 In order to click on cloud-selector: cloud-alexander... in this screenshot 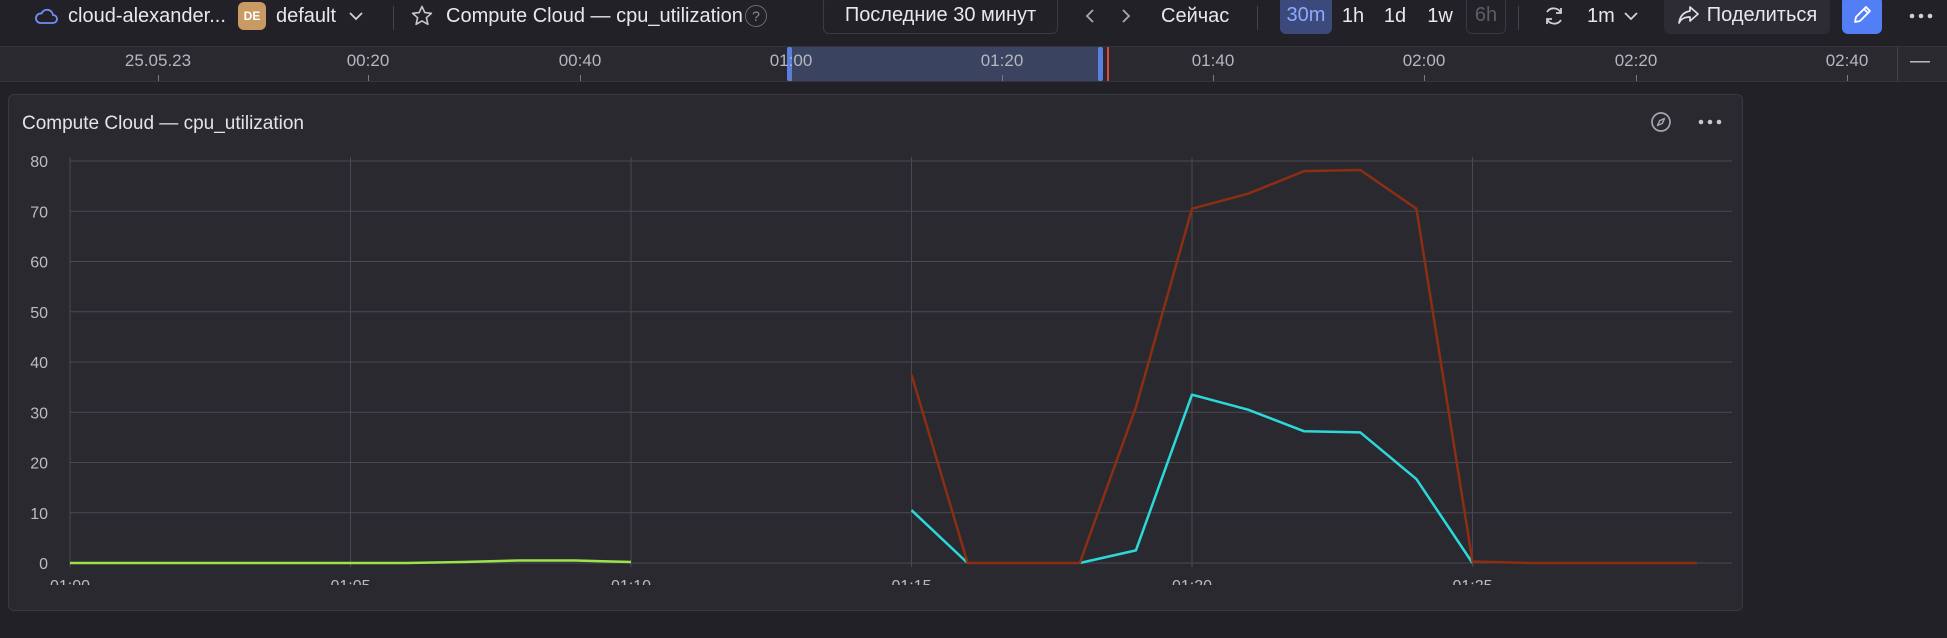, I will do `click(130, 16)`.